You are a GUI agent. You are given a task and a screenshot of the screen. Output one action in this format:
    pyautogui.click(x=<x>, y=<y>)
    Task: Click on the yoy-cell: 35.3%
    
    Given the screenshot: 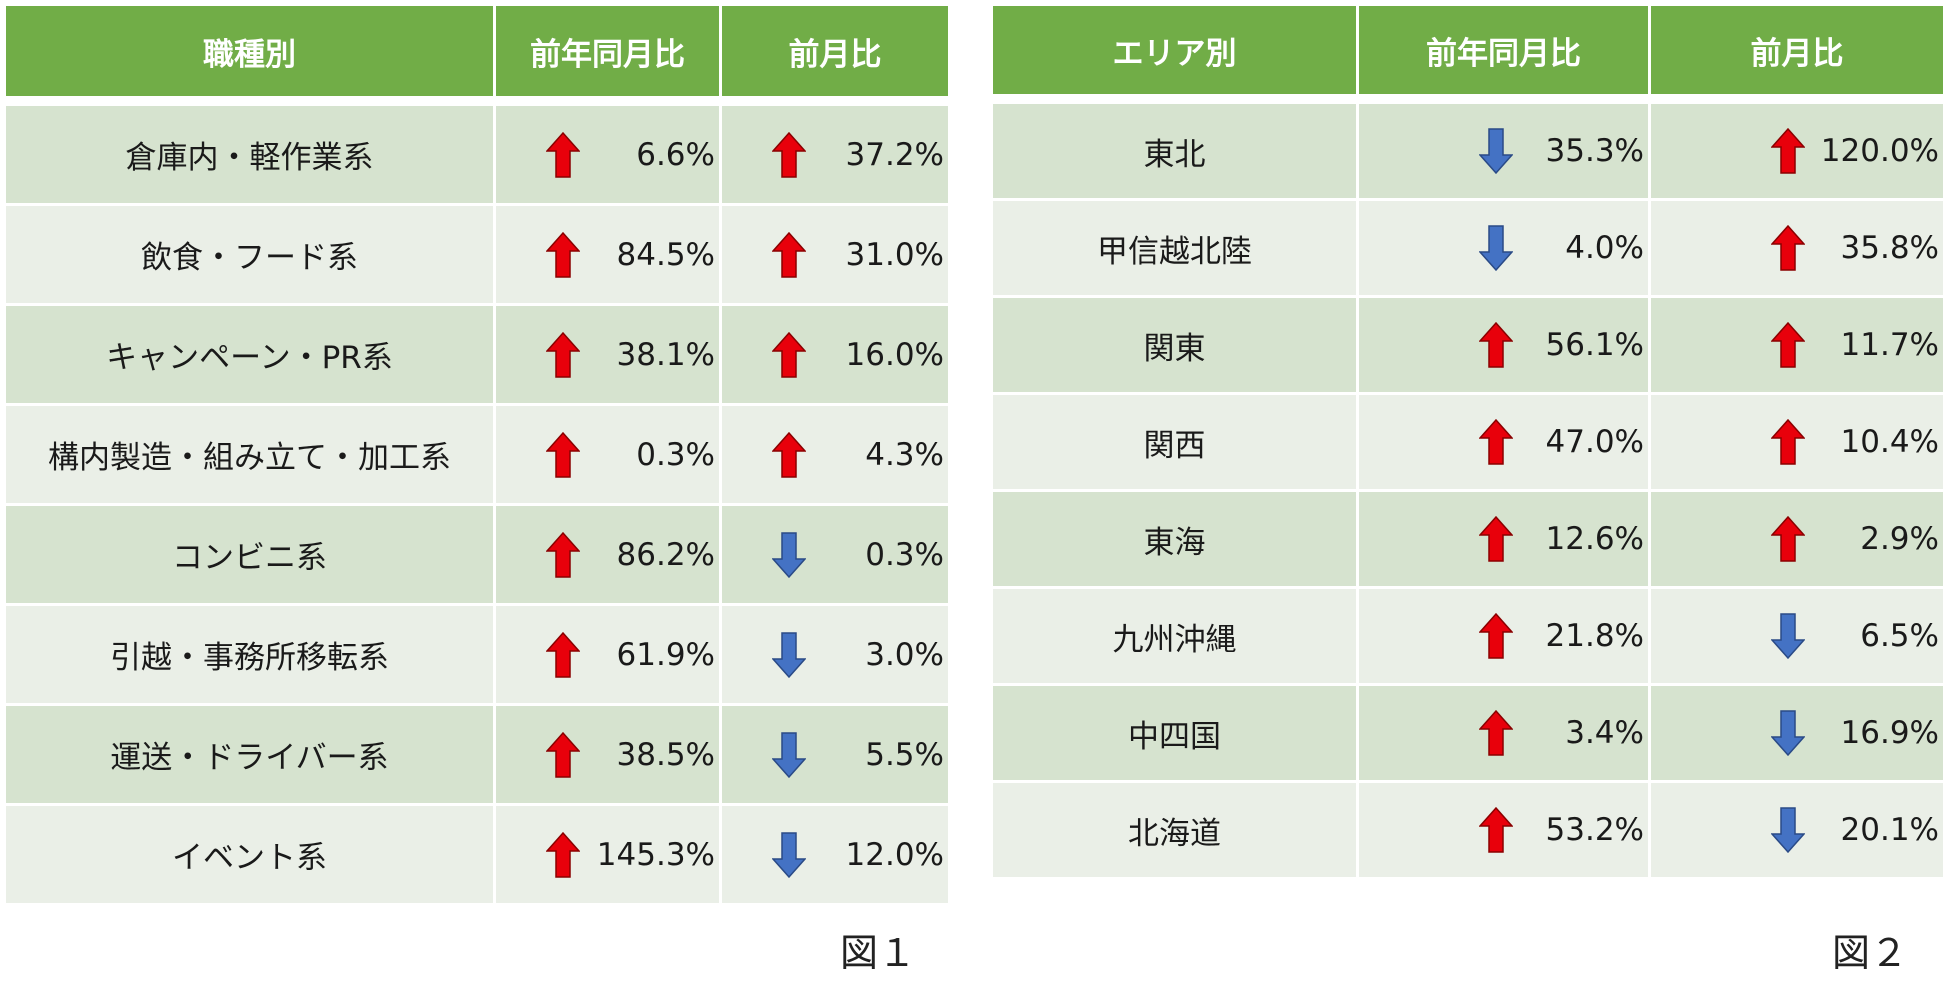 What is the action you would take?
    pyautogui.click(x=1505, y=152)
    